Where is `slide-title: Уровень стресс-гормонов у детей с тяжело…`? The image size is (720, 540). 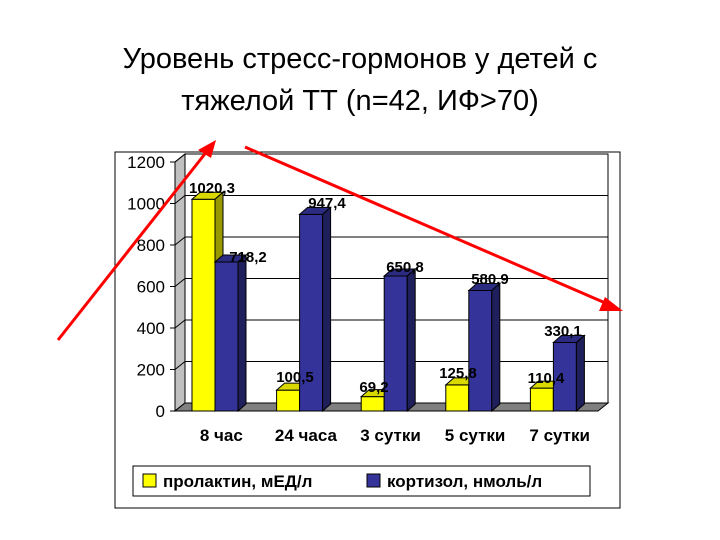
slide-title: Уровень стресс-гормонов у детей с тяжело… is located at coordinates (360, 80).